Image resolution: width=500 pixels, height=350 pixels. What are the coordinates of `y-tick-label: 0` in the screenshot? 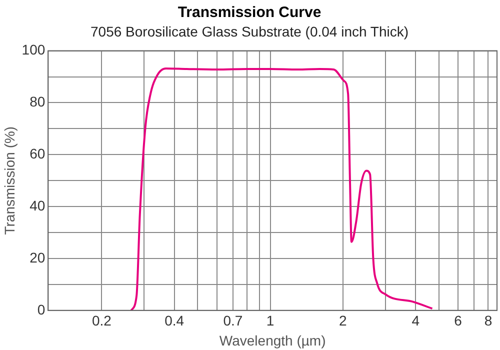 It's located at (41, 309).